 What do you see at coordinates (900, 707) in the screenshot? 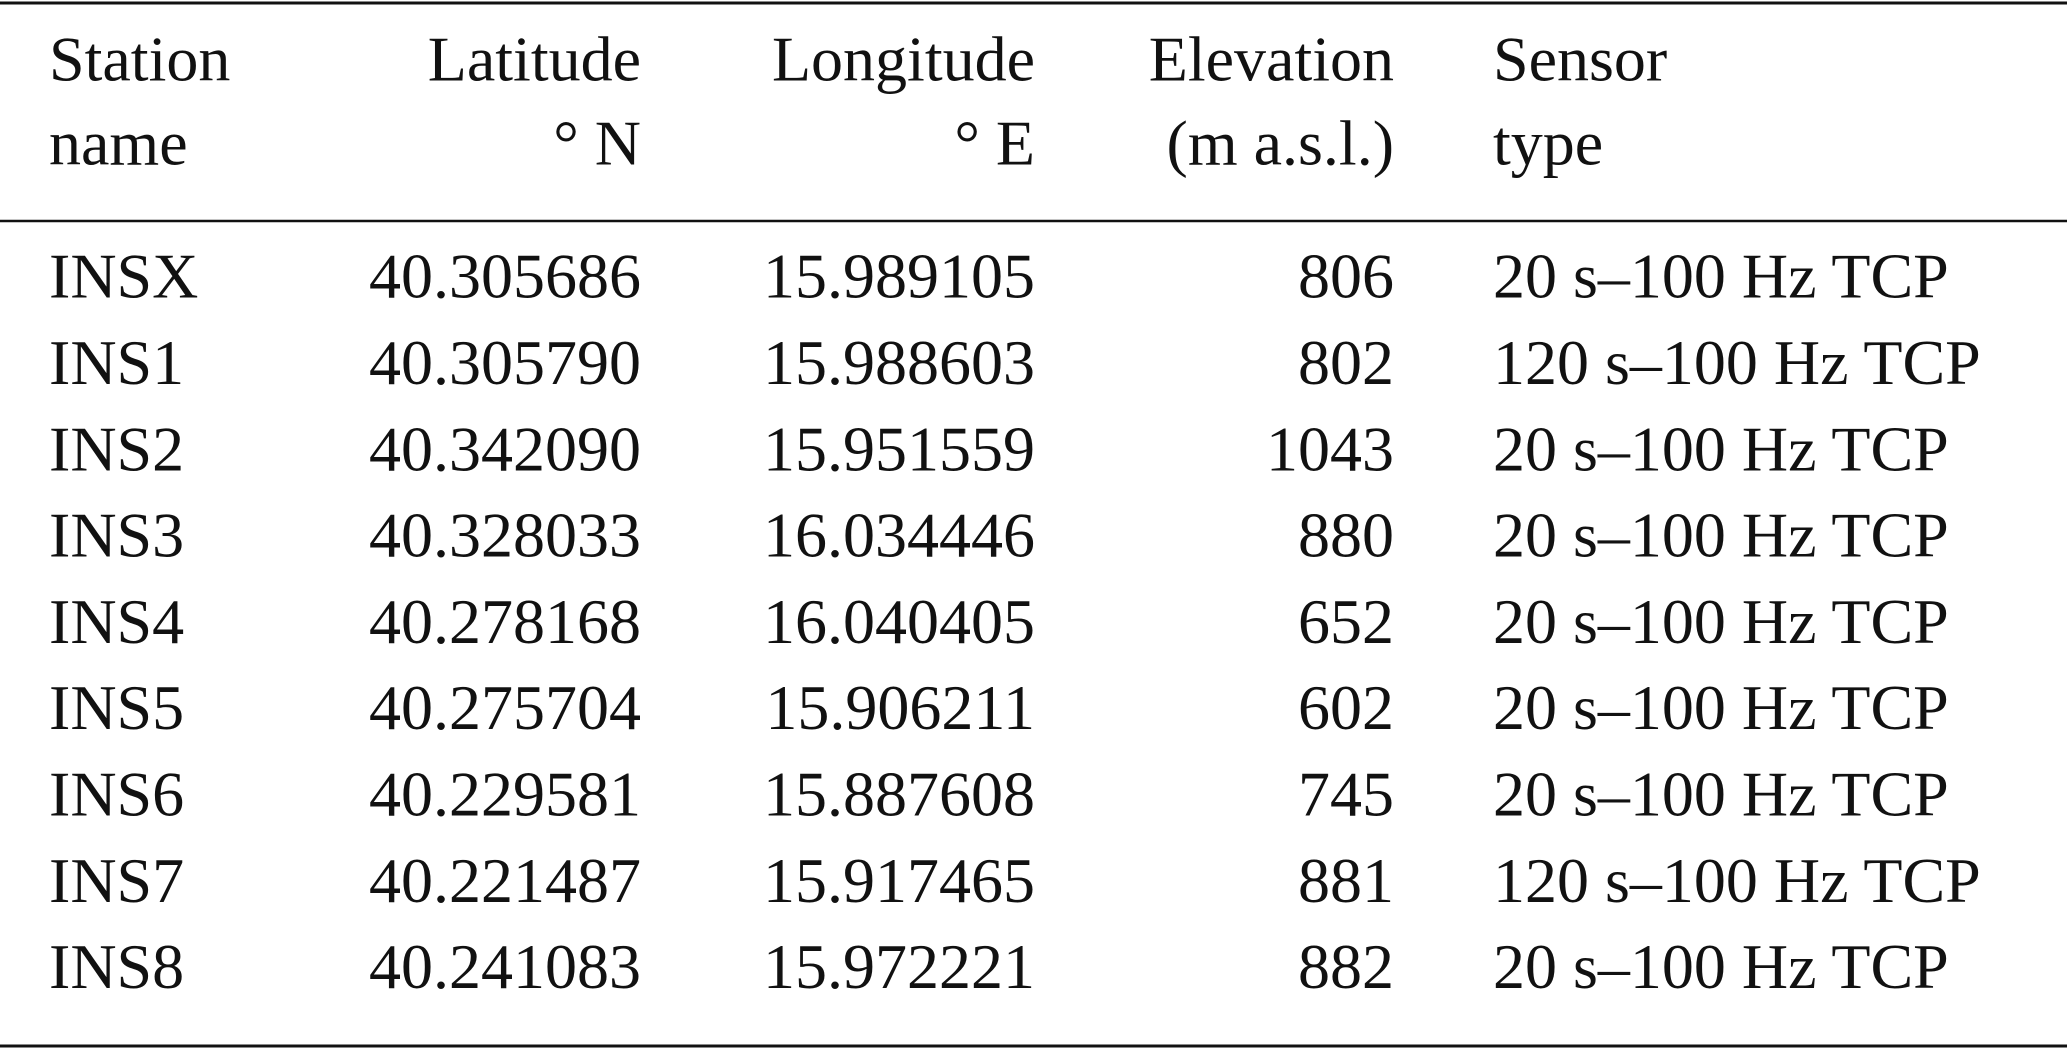
I see `table-cell: 15.906211` at bounding box center [900, 707].